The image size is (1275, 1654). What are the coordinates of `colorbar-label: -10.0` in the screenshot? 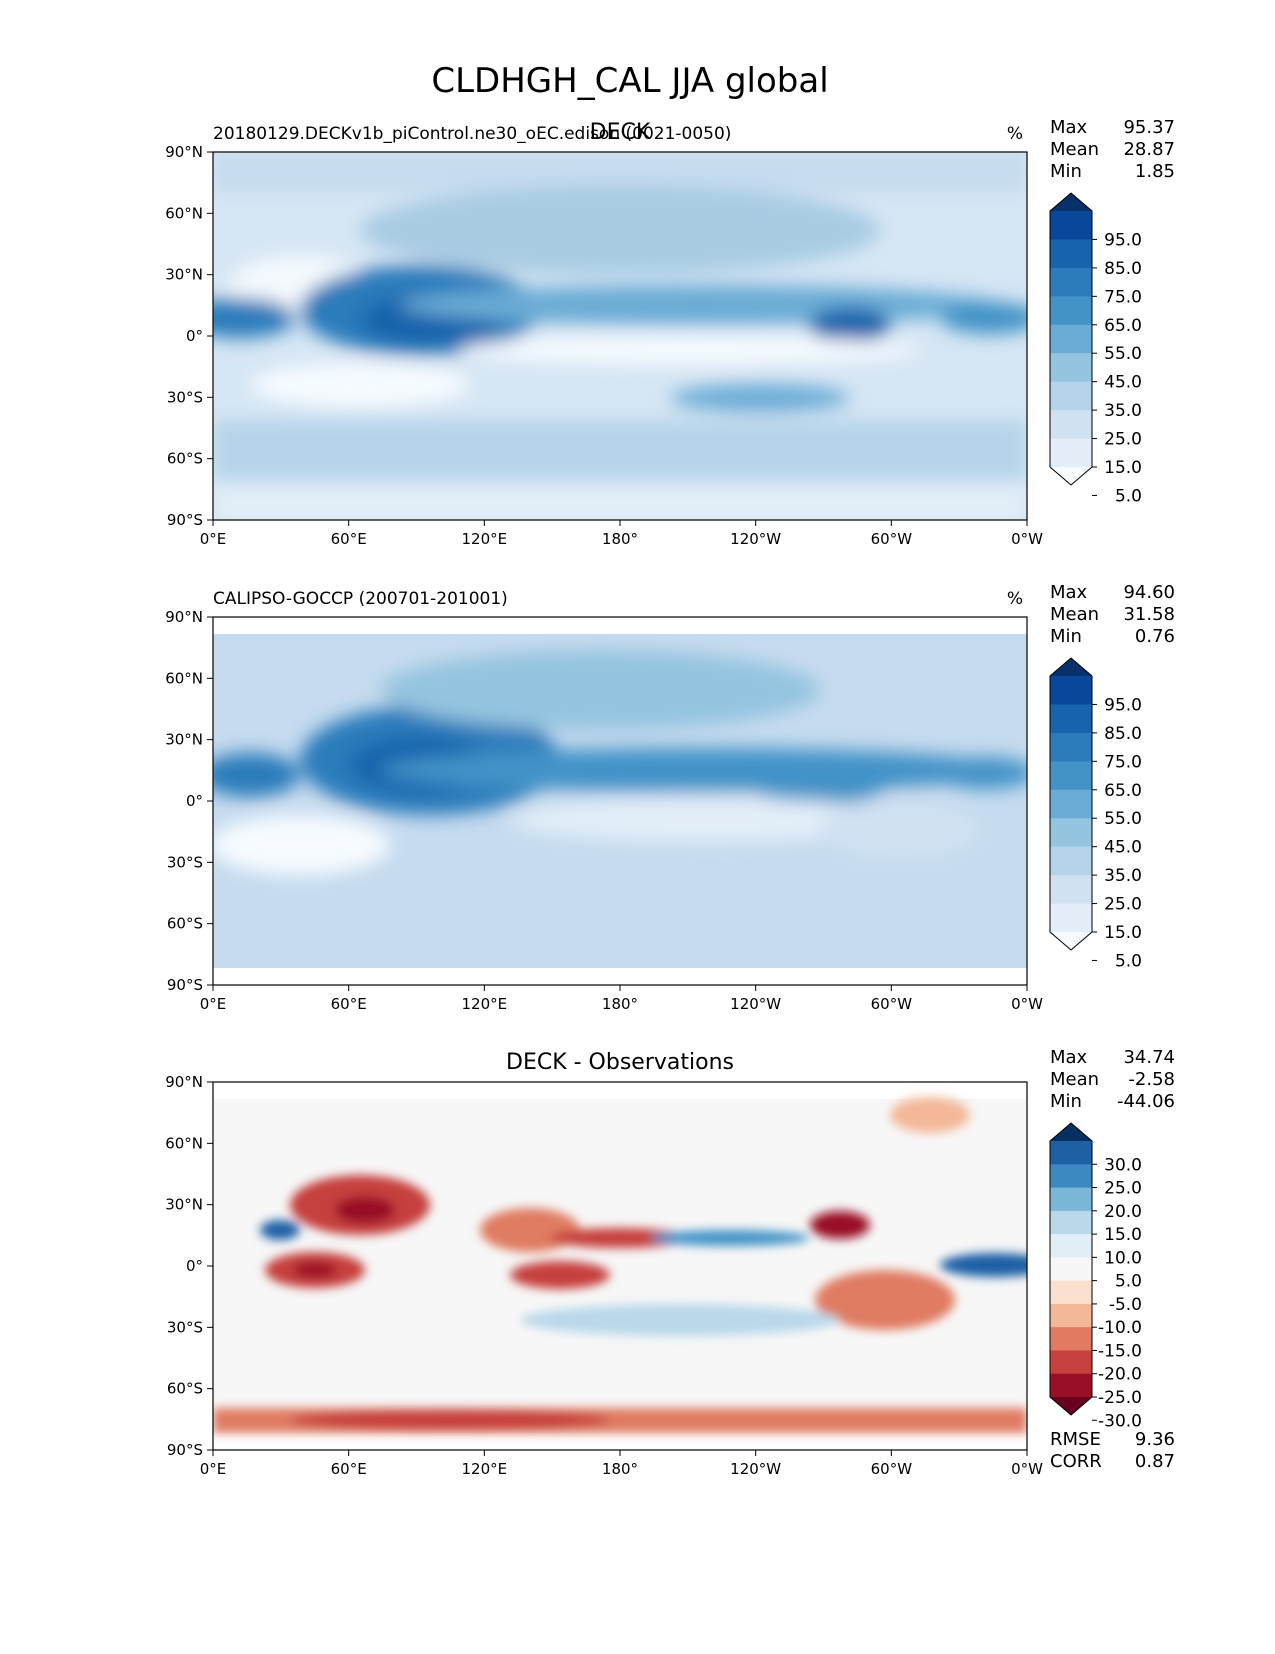 It's located at (1120, 1328).